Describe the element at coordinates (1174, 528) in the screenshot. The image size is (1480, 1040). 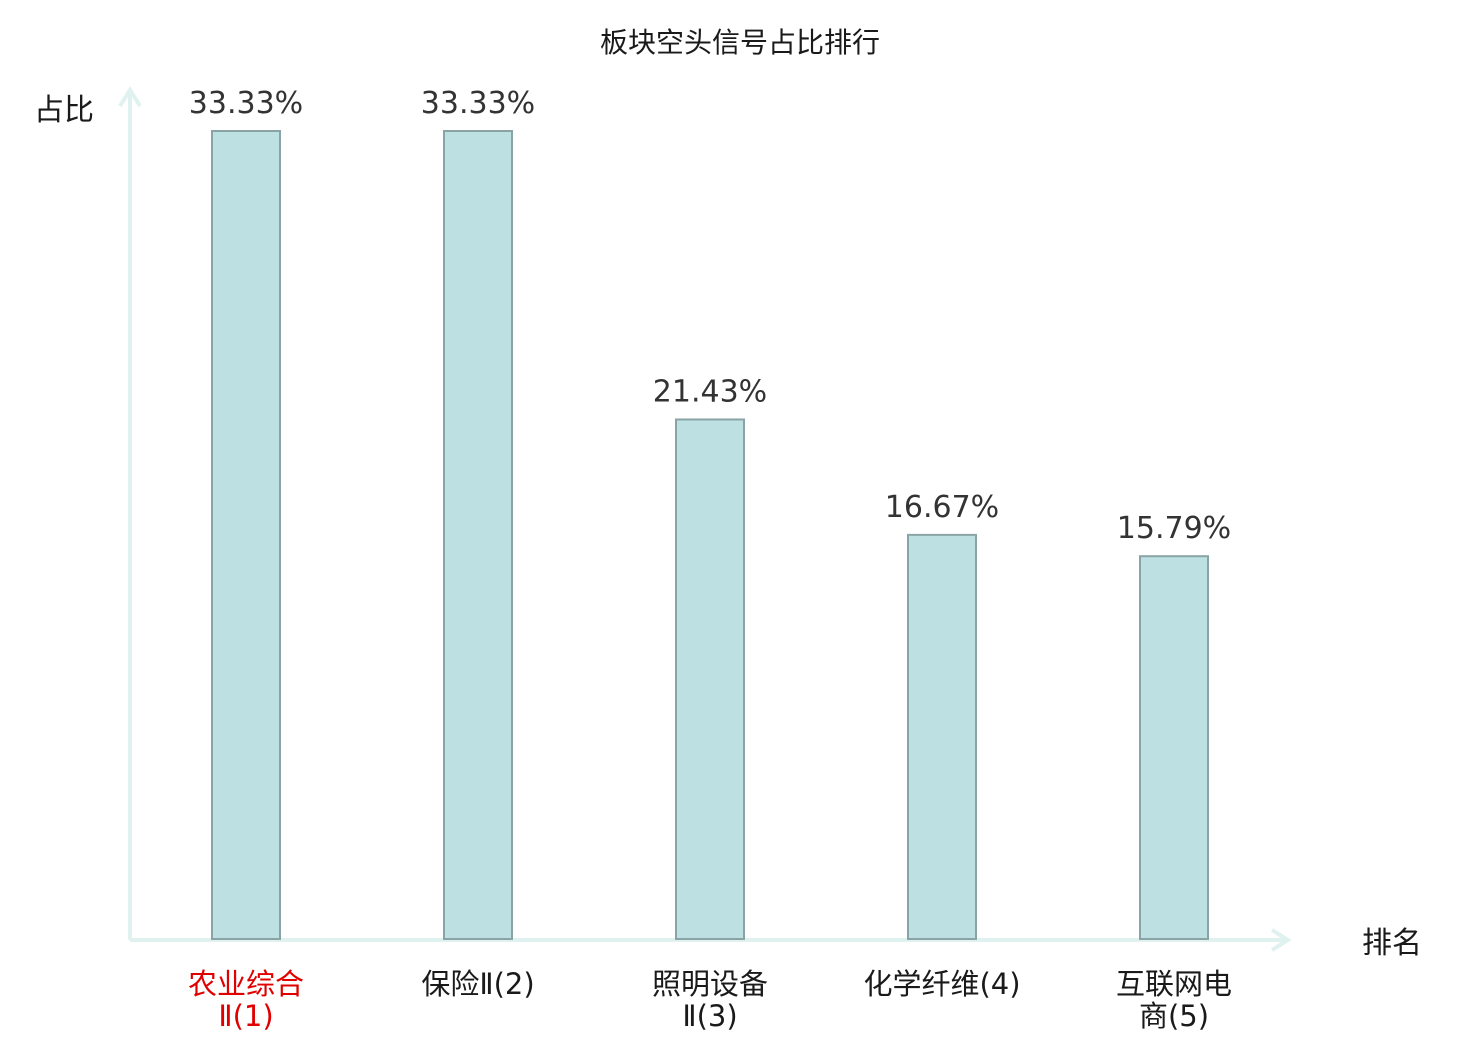
I see `bar-value-label: 15.79%` at that location.